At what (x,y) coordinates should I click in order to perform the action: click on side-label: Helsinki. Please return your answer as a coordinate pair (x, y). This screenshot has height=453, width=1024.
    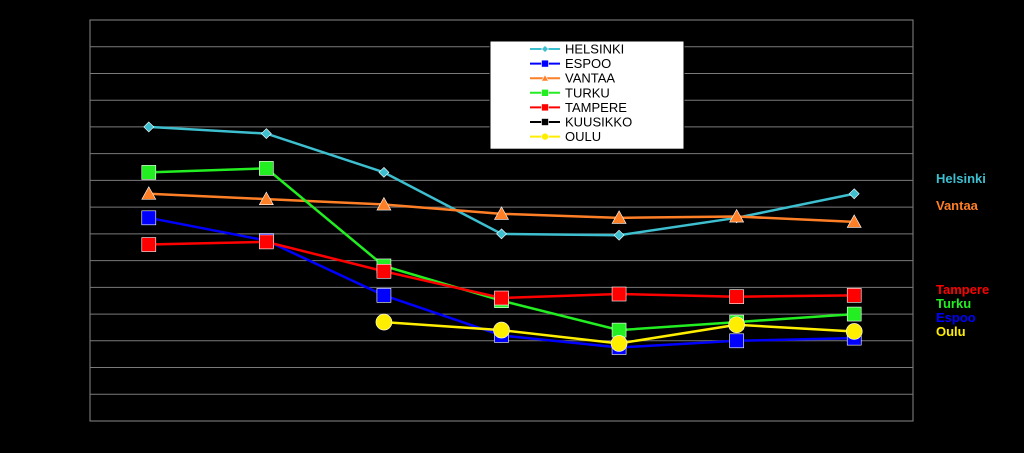
    Looking at the image, I should click on (961, 178).